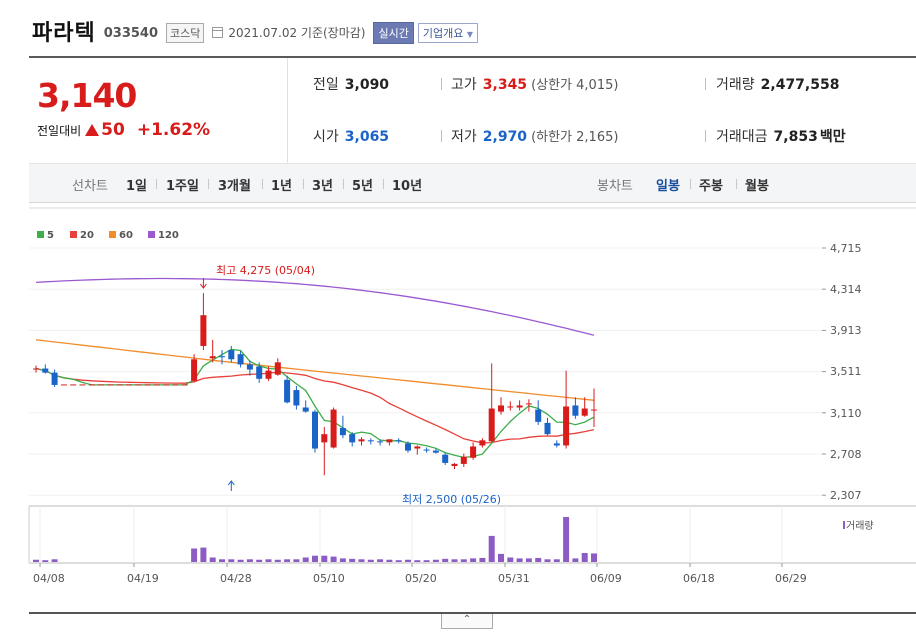 The width and height of the screenshot is (916, 641). Describe the element at coordinates (846, 289) in the screenshot. I see `y-tick-label: 4,314` at that location.